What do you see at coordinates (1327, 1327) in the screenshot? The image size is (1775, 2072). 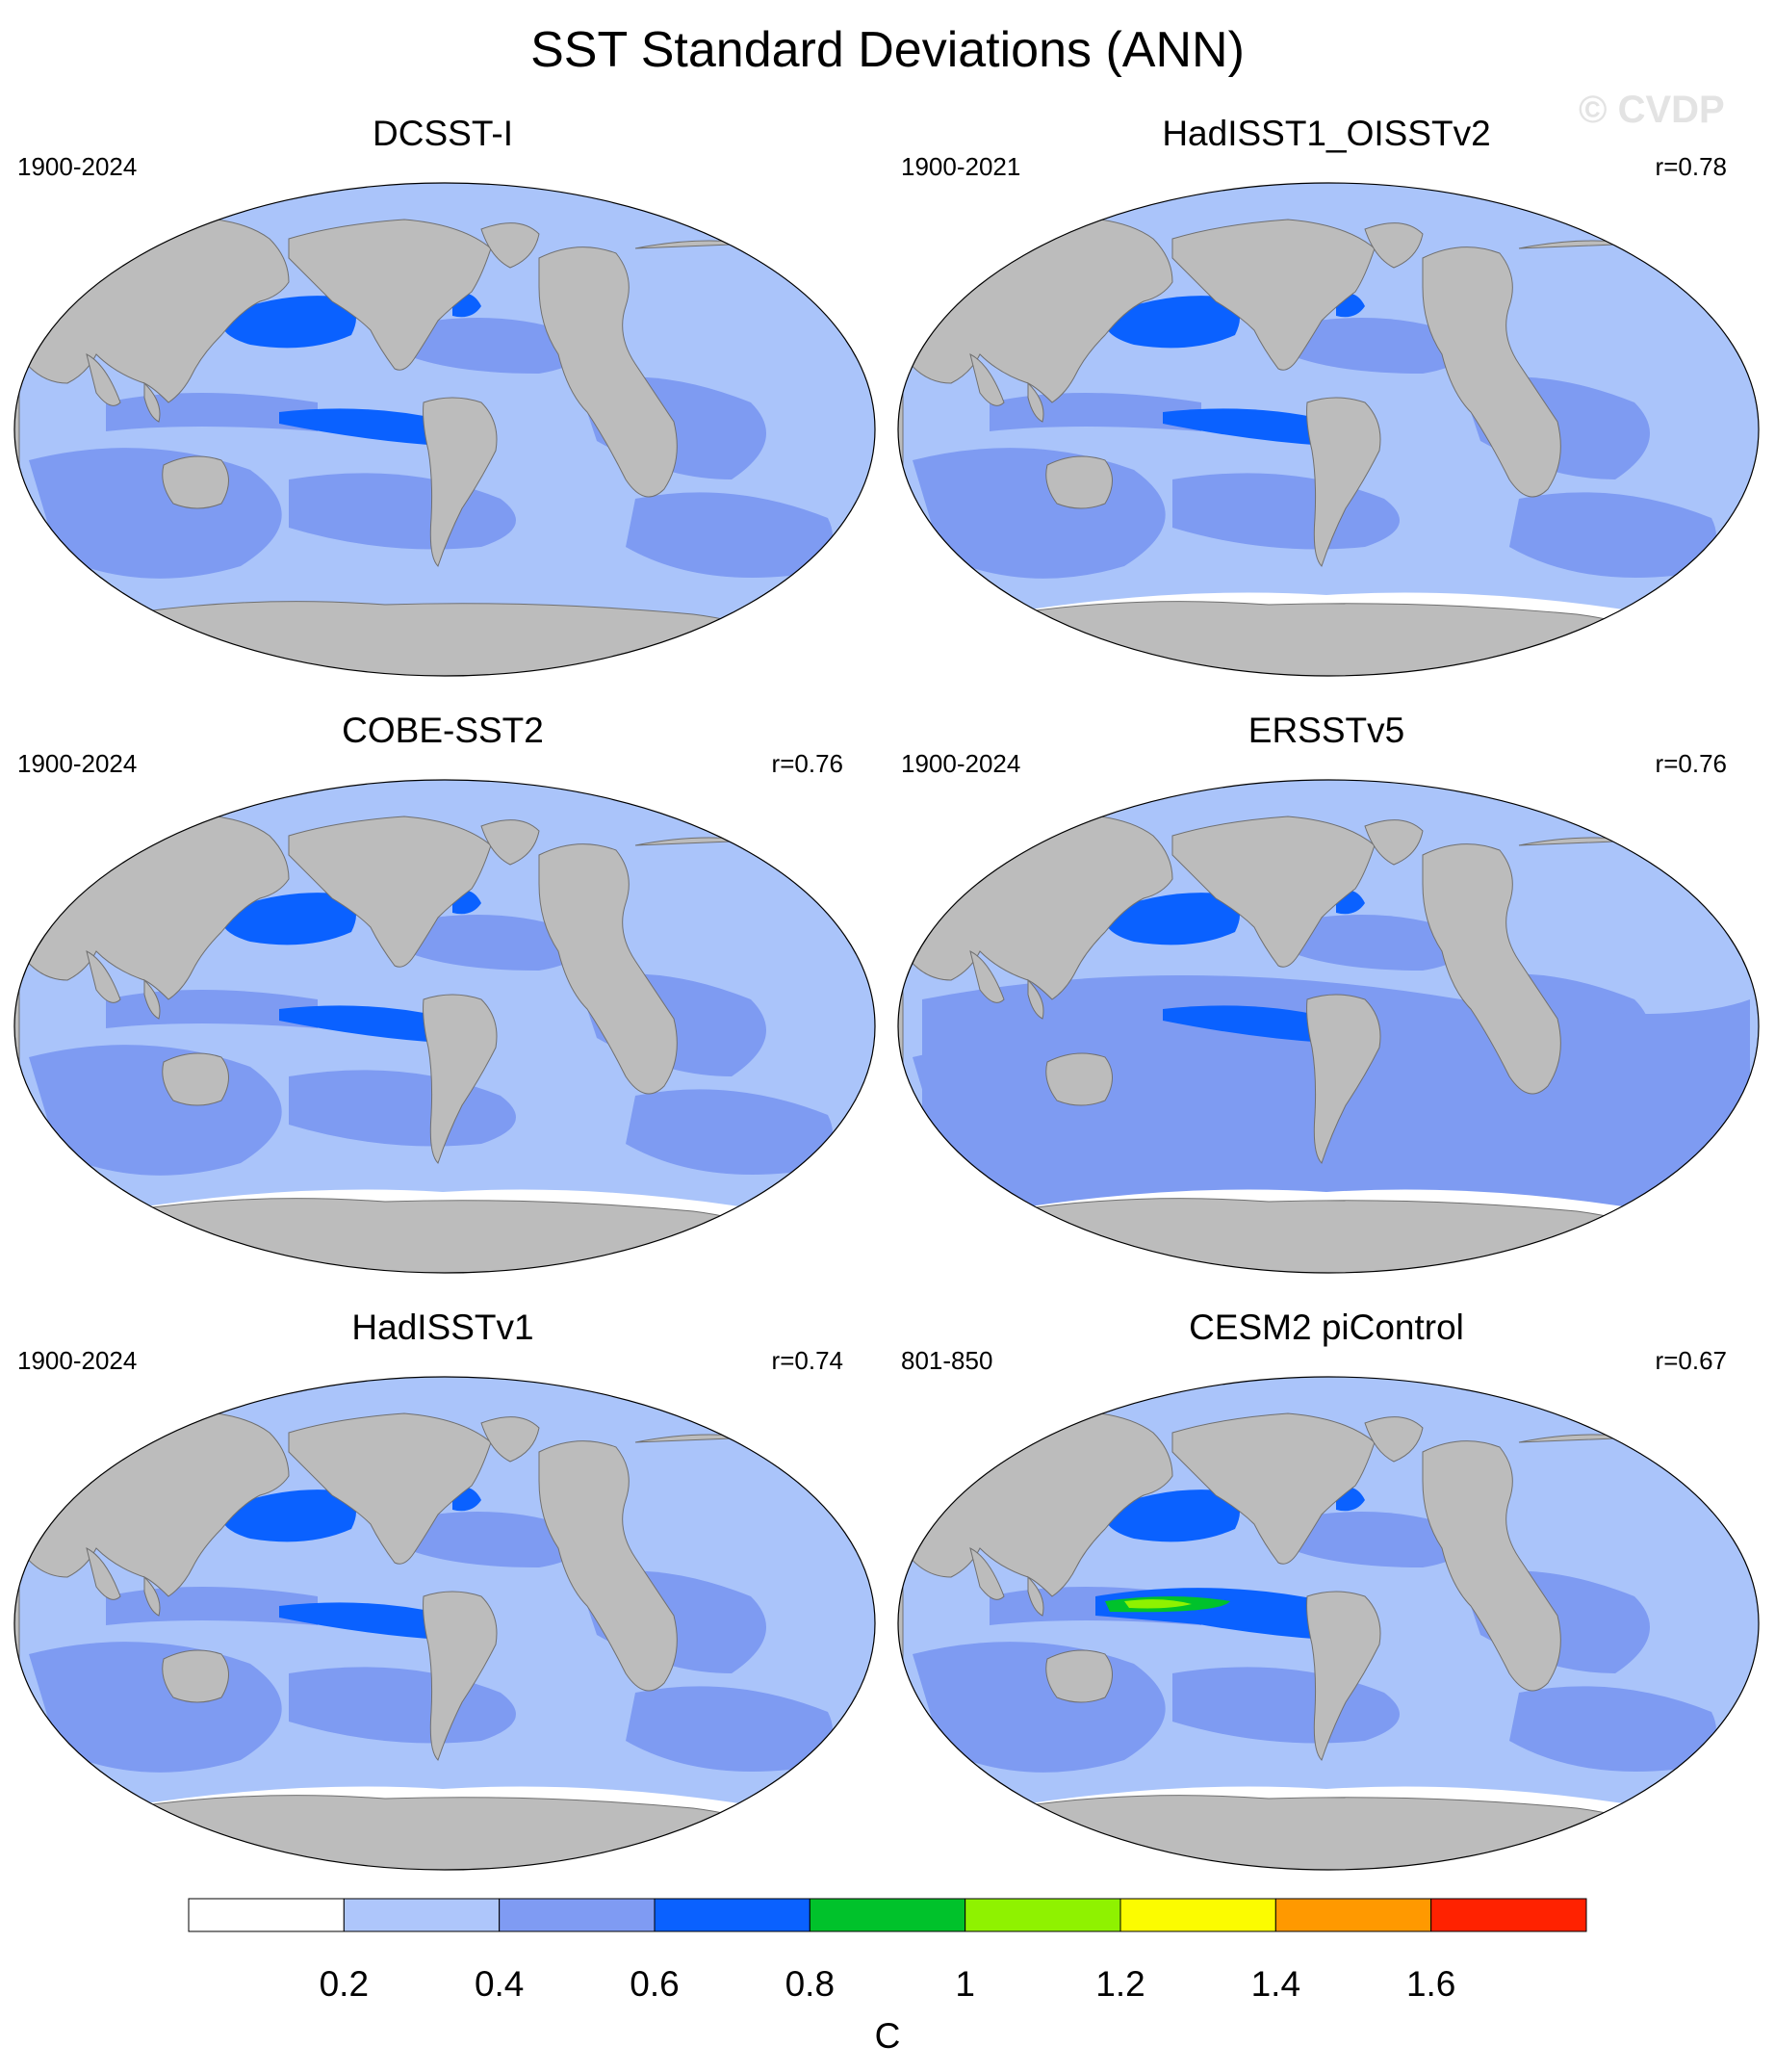 I see `panel-title: CESM2 piControl` at bounding box center [1327, 1327].